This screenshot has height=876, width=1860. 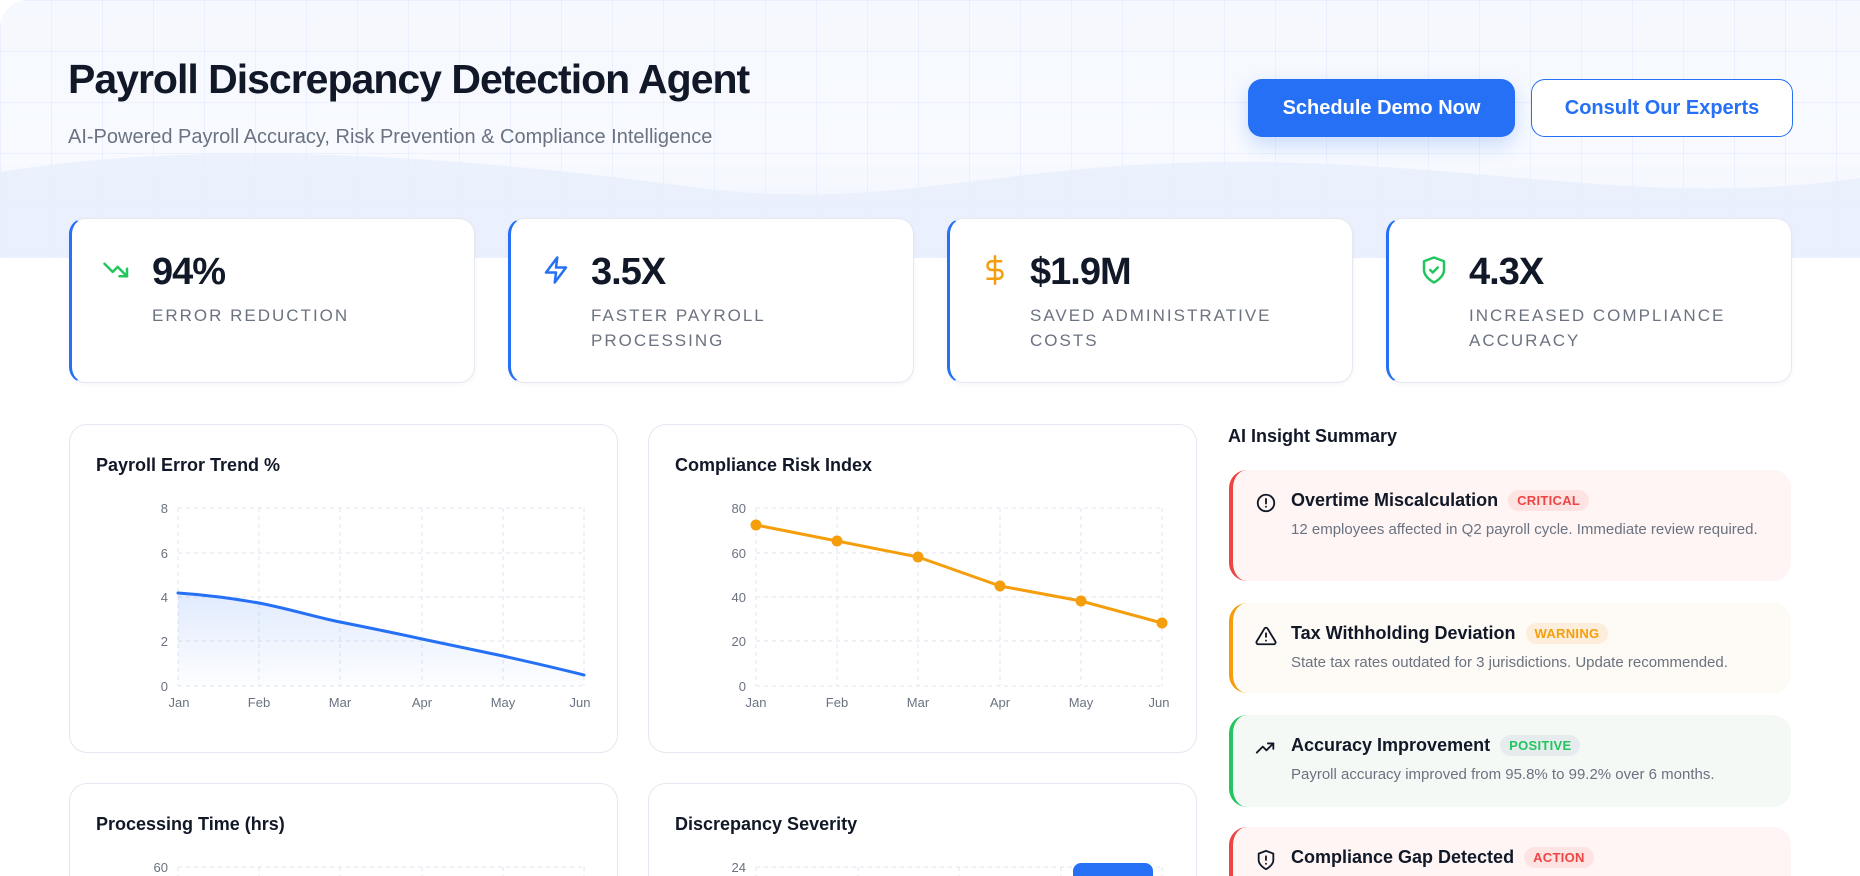 I want to click on status-badge: WARNING, so click(x=1567, y=633).